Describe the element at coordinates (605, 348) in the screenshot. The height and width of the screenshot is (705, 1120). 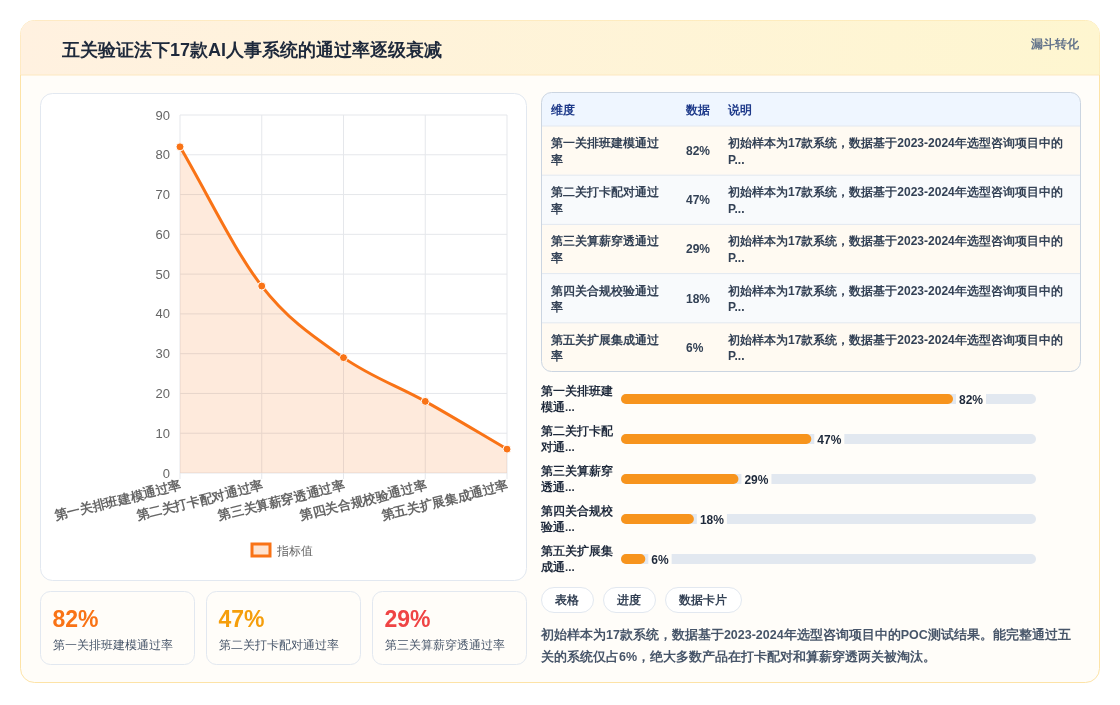
I see `category-label: 第五关扩展集成通过率` at that location.